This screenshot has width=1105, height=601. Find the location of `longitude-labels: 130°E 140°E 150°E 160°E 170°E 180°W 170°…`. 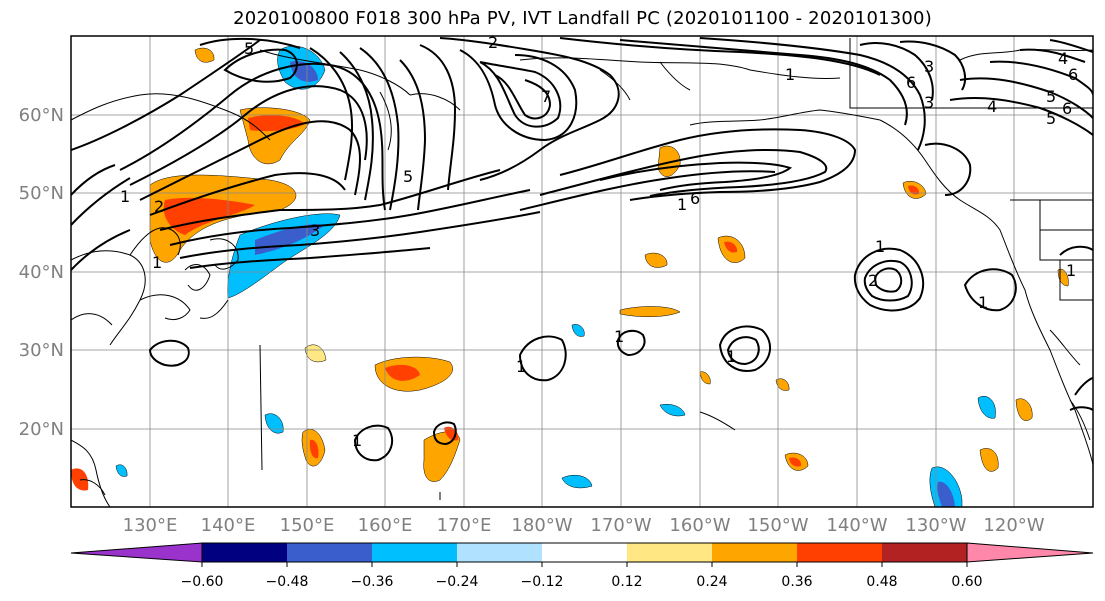

longitude-labels: 130°E 140°E 150°E 160°E 170°E 180°W 170°… is located at coordinates (584, 525).